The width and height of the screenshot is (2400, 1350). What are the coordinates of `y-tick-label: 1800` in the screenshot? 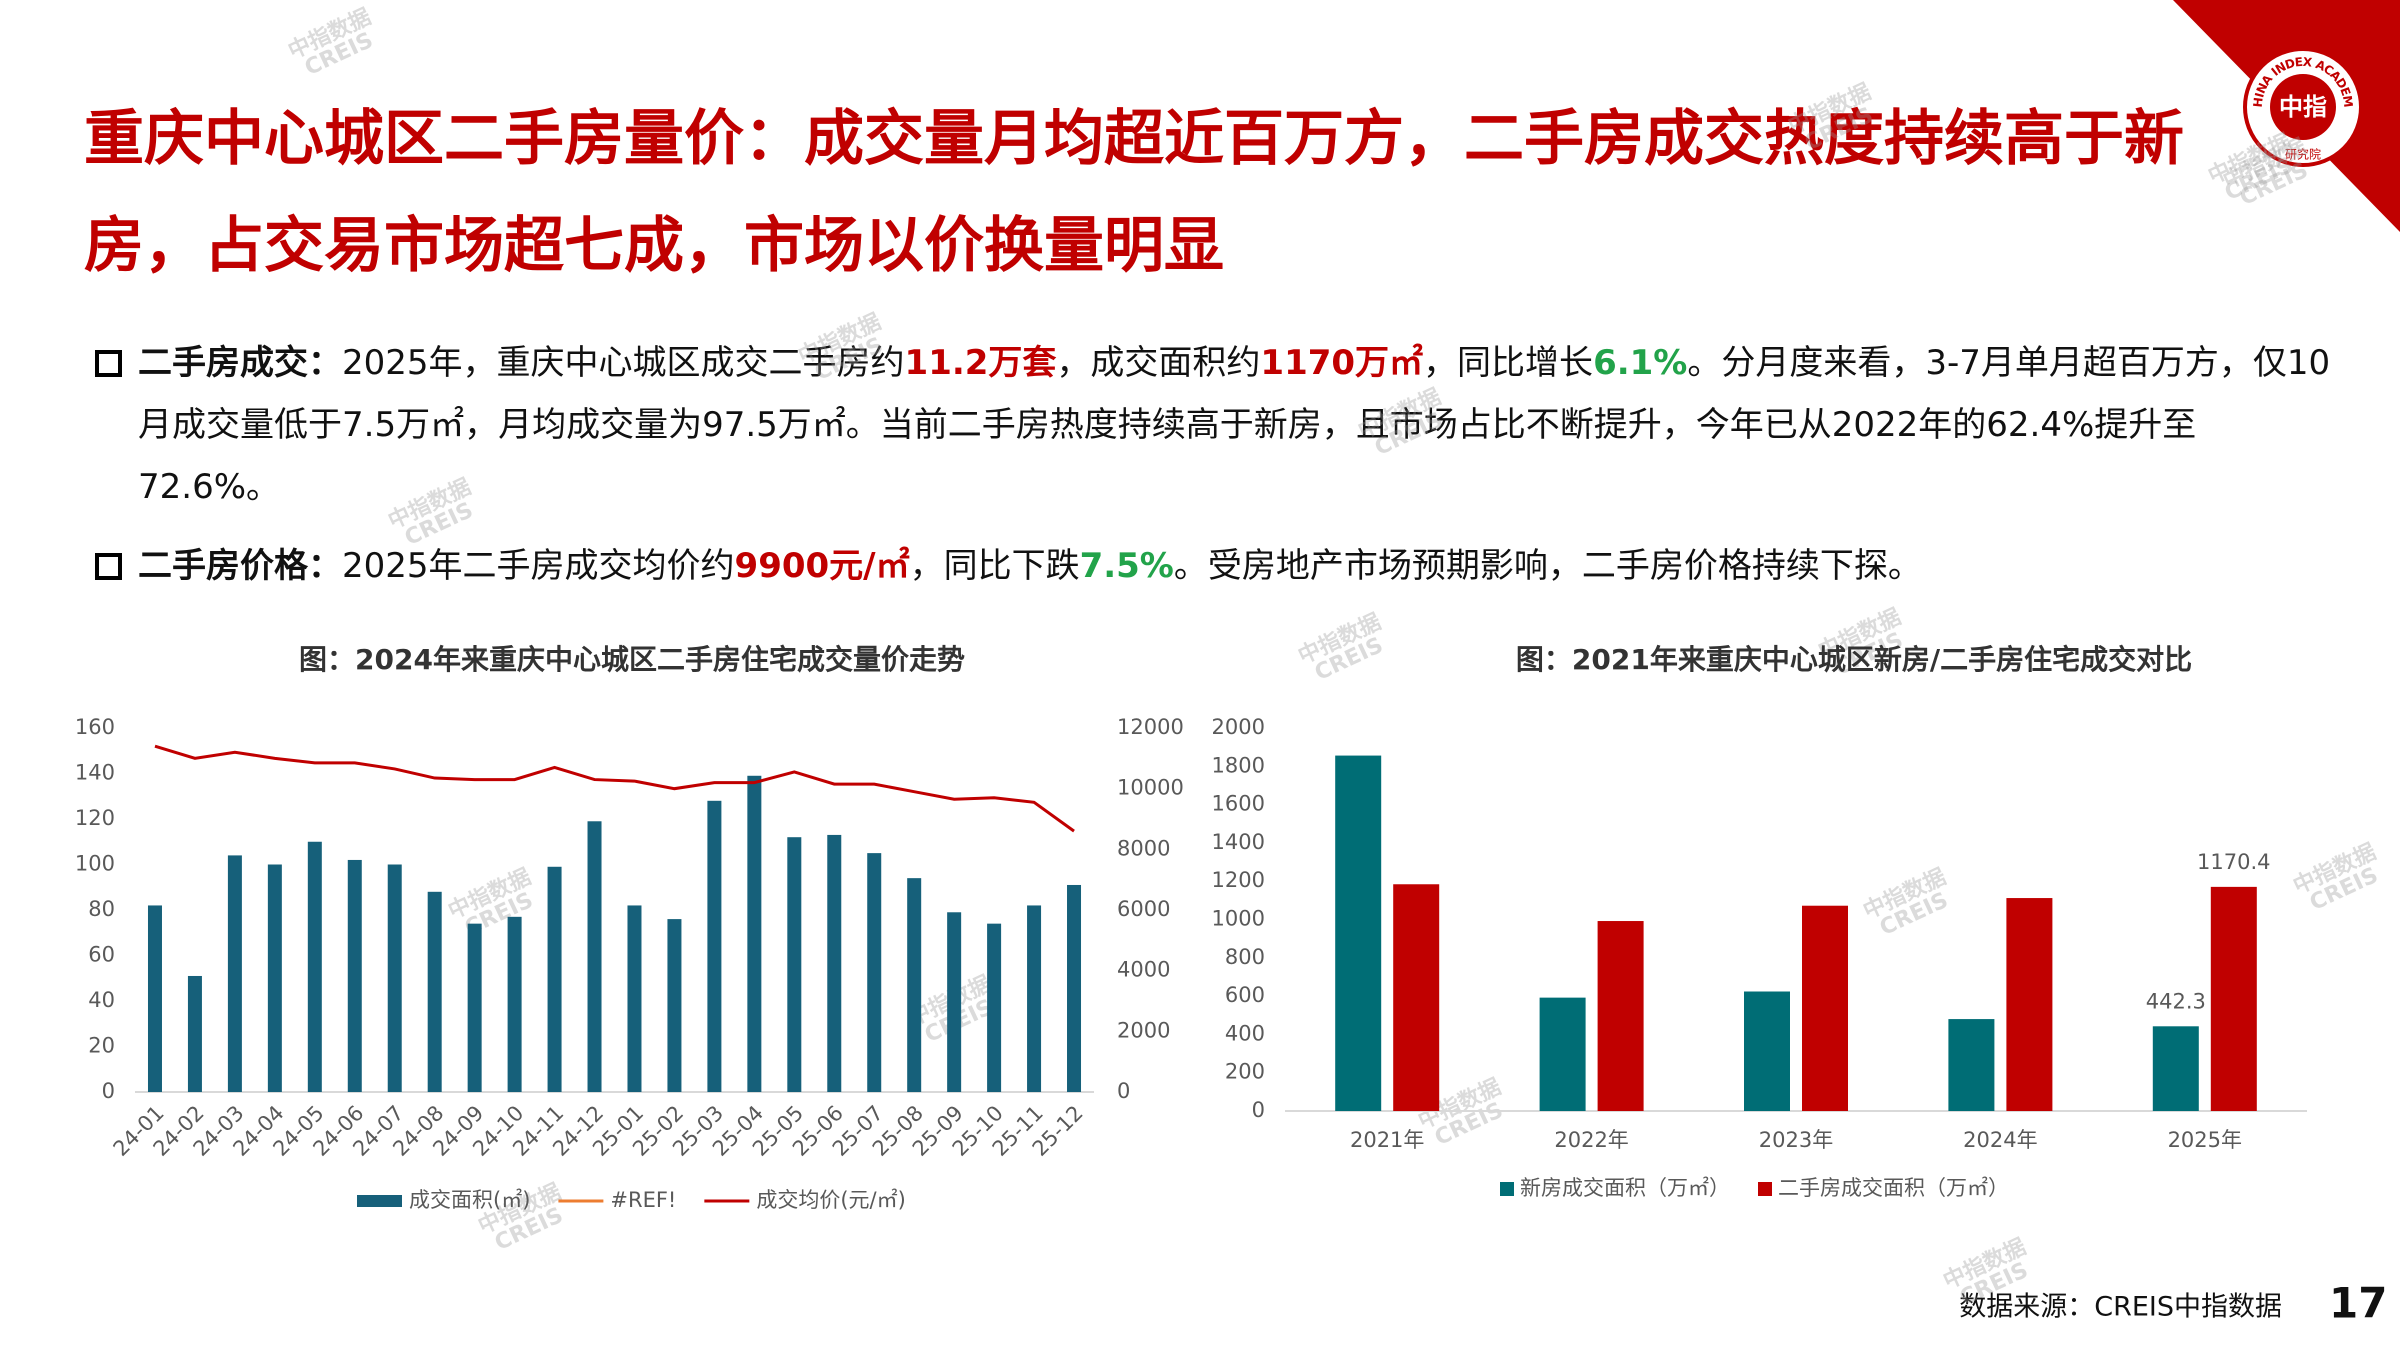 It's located at (1238, 765).